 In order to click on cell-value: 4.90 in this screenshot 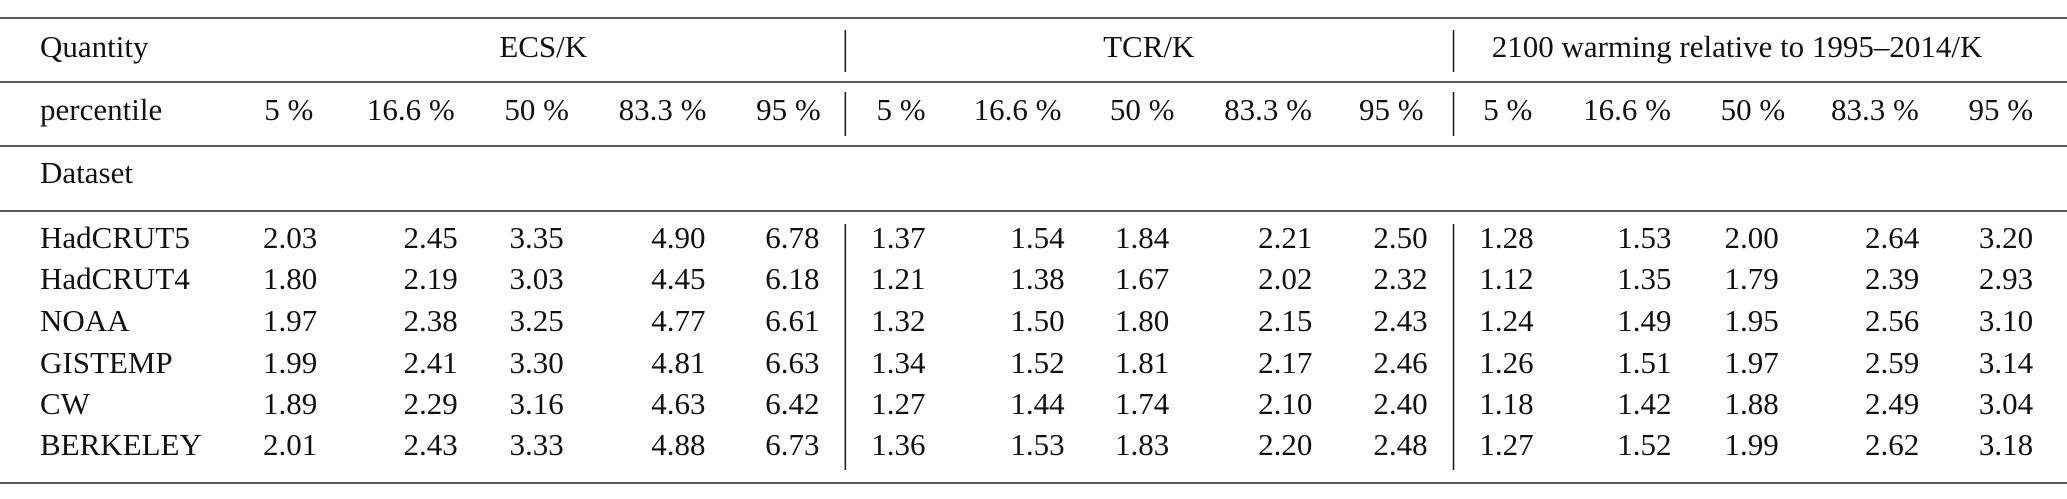, I will do `click(678, 237)`.